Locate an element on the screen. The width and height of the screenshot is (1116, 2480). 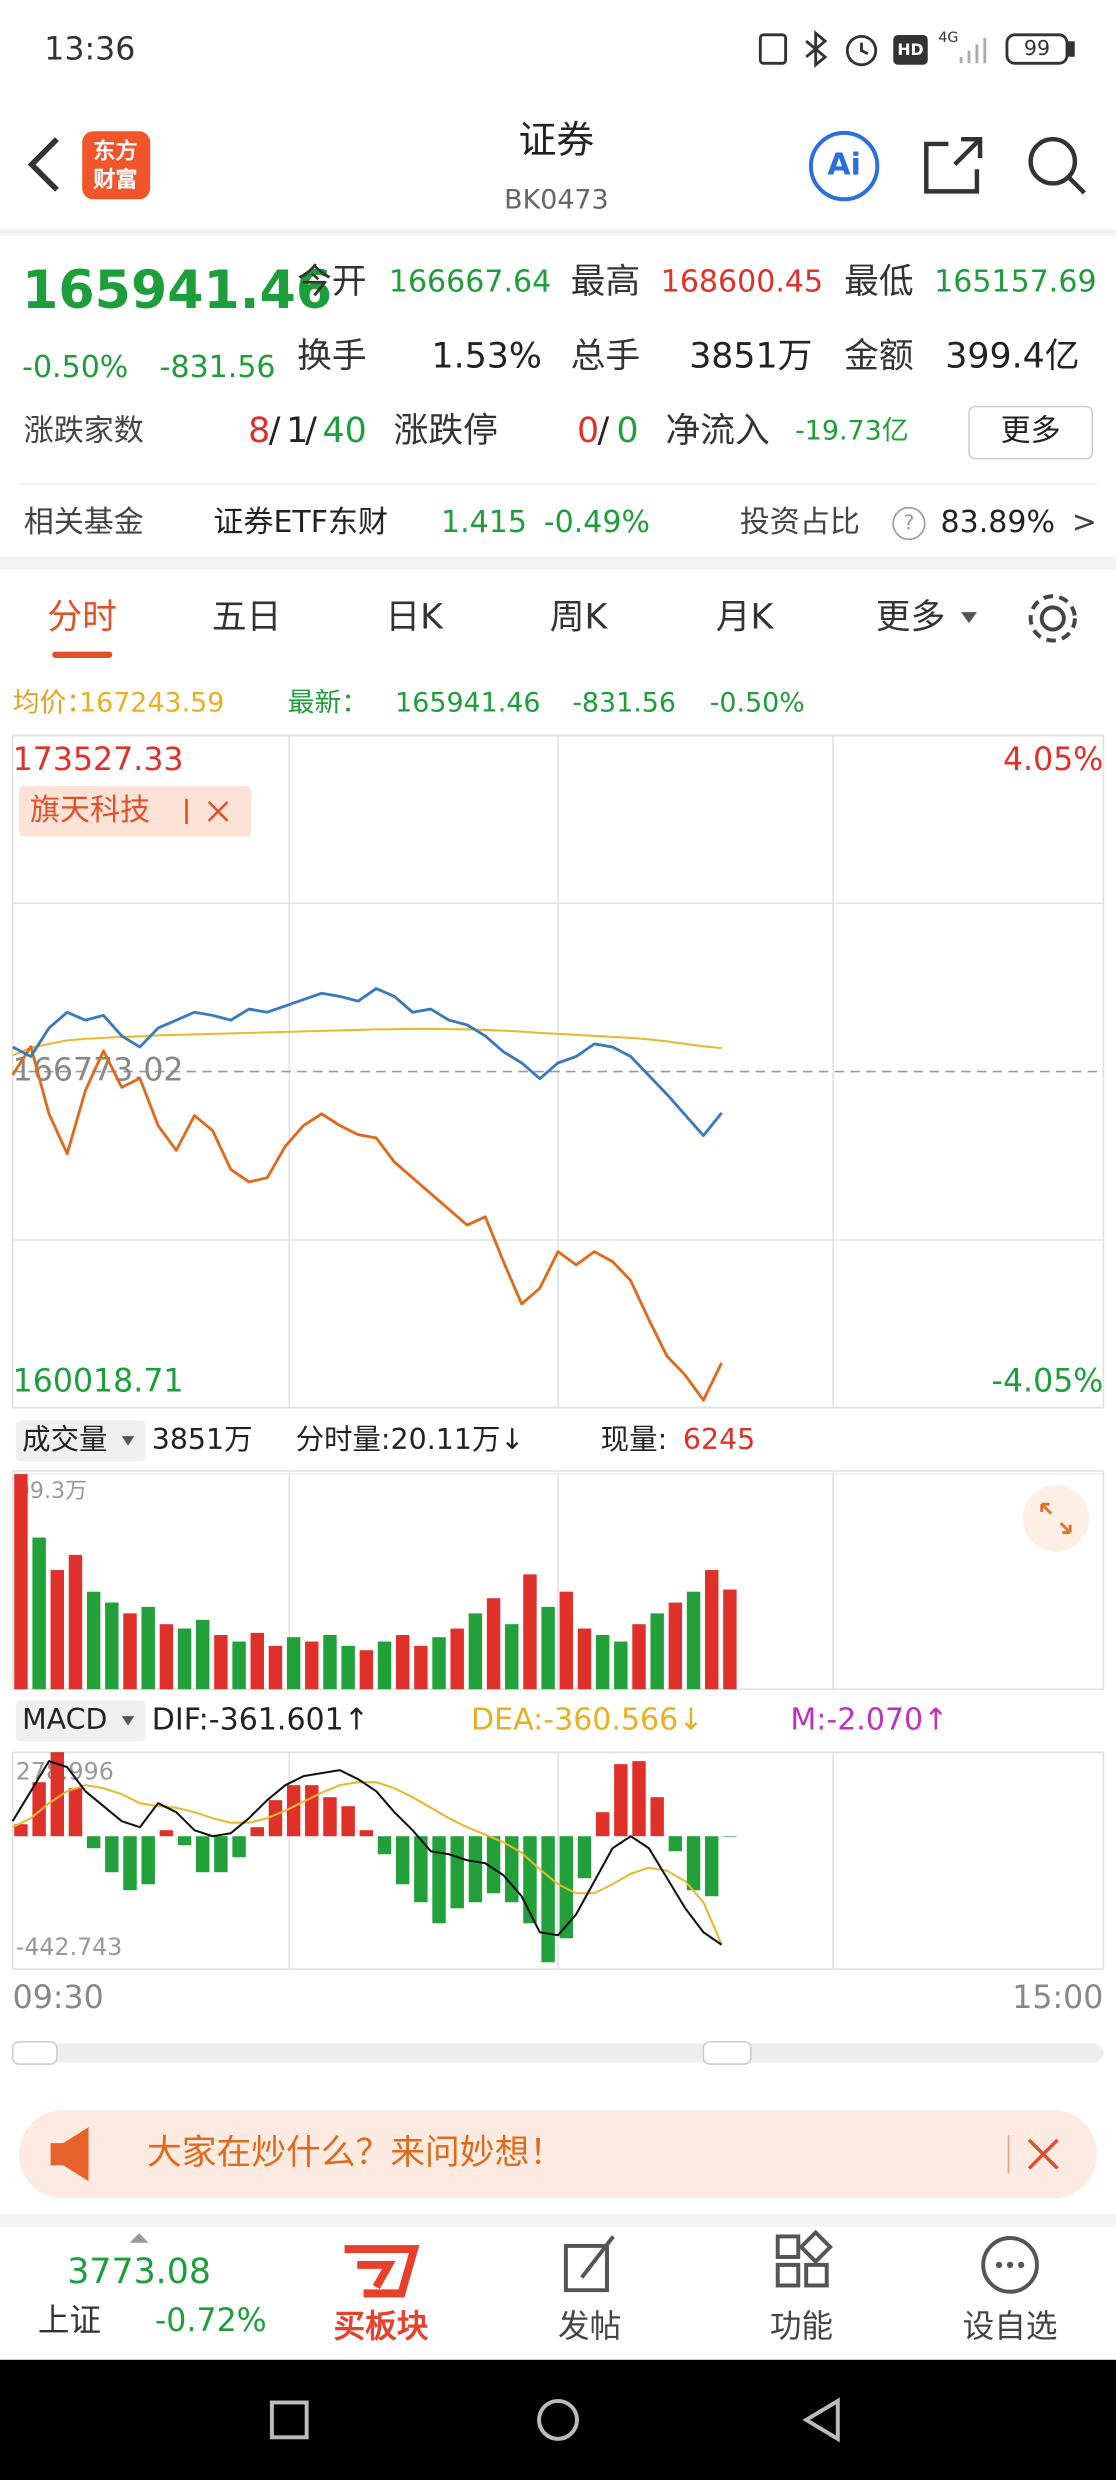
index-change: -0.72% is located at coordinates (211, 2321).